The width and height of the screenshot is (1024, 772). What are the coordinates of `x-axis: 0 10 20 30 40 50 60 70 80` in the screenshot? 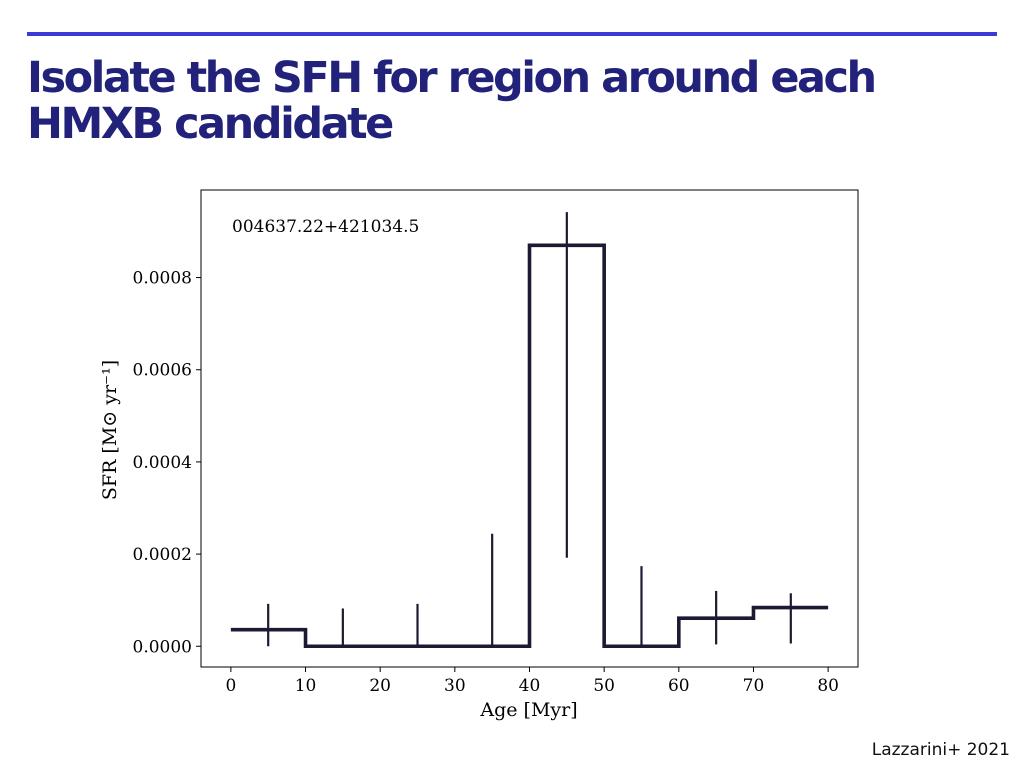 It's located at (532, 681).